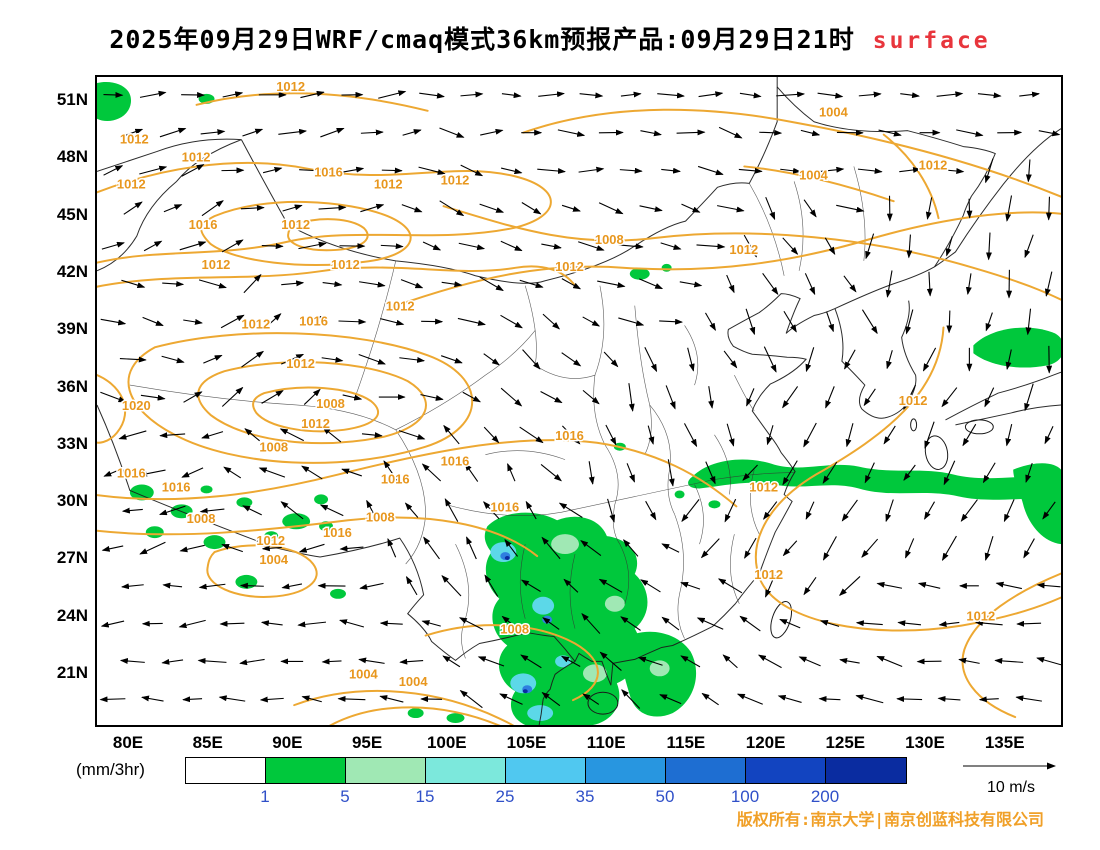 This screenshot has width=1100, height=850. Describe the element at coordinates (207, 742) in the screenshot. I see `lon-tick-label: 85E` at that location.